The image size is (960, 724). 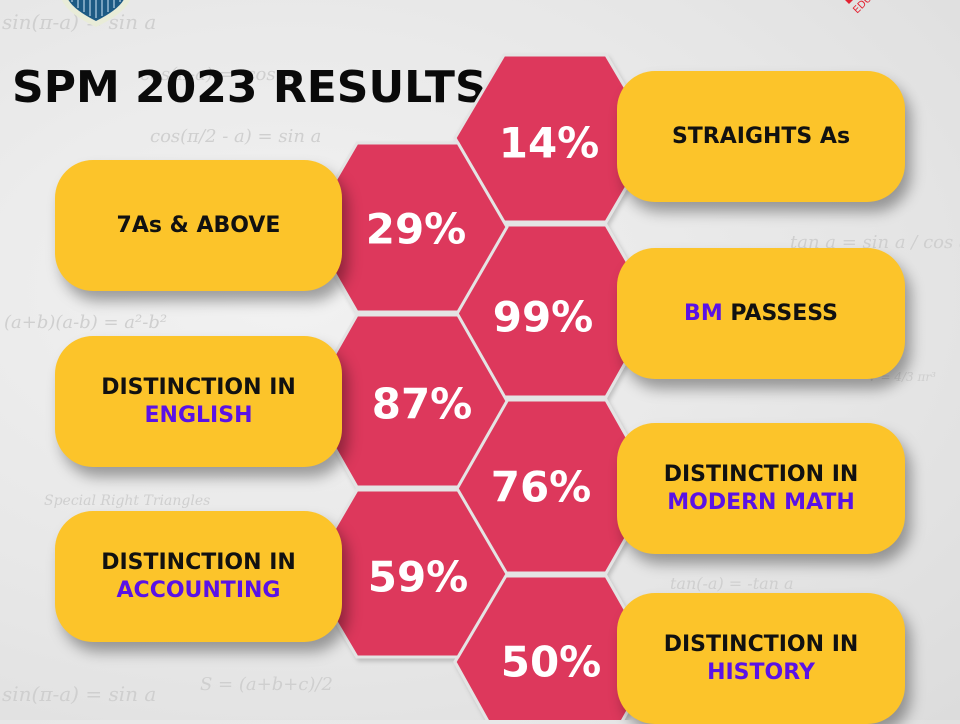 I want to click on page-title: SPM 2023 RESULTS, so click(x=249, y=87).